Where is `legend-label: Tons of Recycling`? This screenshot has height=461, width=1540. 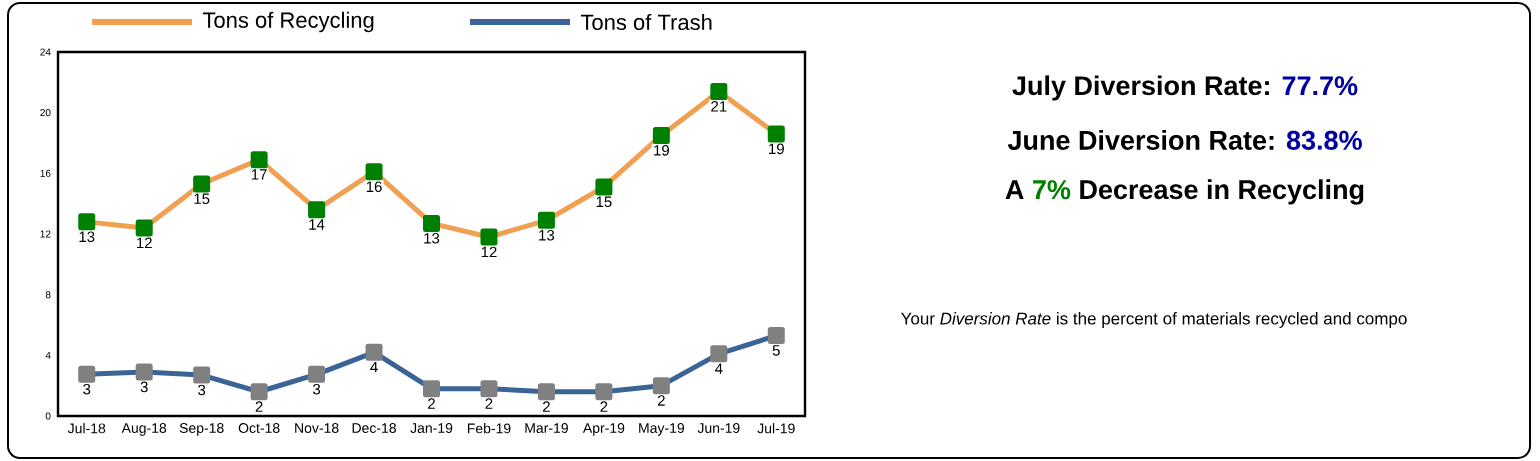
legend-label: Tons of Recycling is located at coordinates (288, 22).